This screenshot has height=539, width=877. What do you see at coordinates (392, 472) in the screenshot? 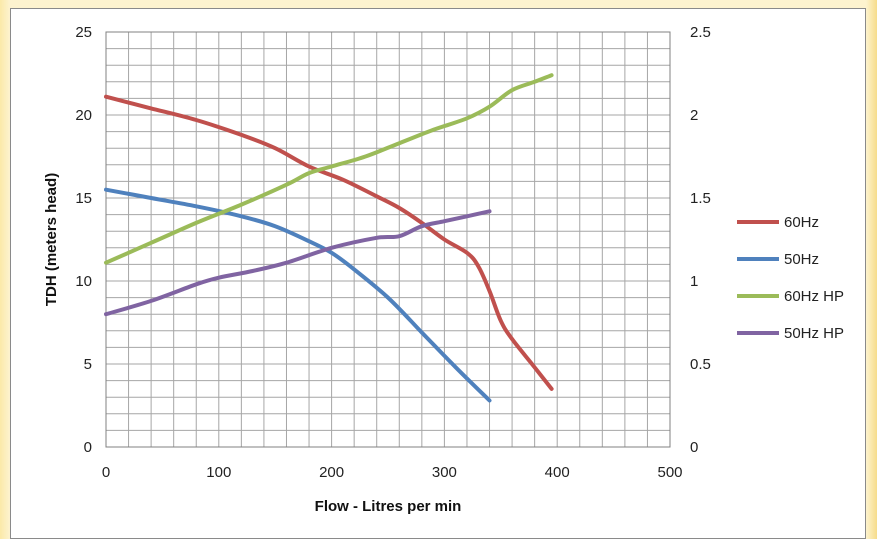
I see `x-axis-ticks: 0 100 200 300 400 500` at bounding box center [392, 472].